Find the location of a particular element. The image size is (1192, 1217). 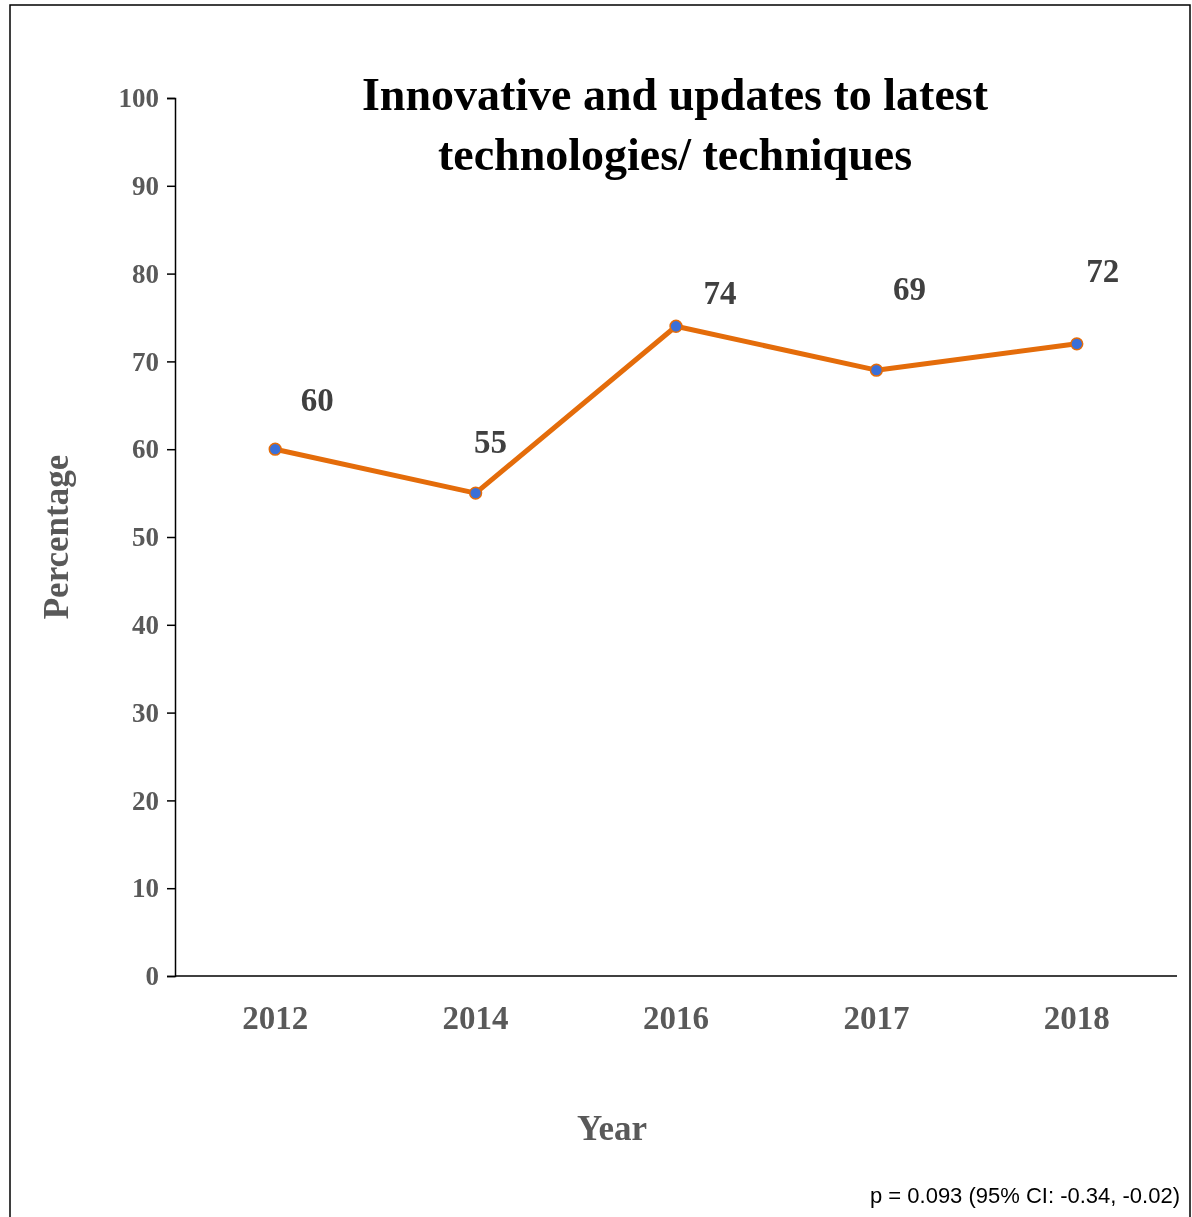

y-tick-label: 20 is located at coordinates (145, 800).